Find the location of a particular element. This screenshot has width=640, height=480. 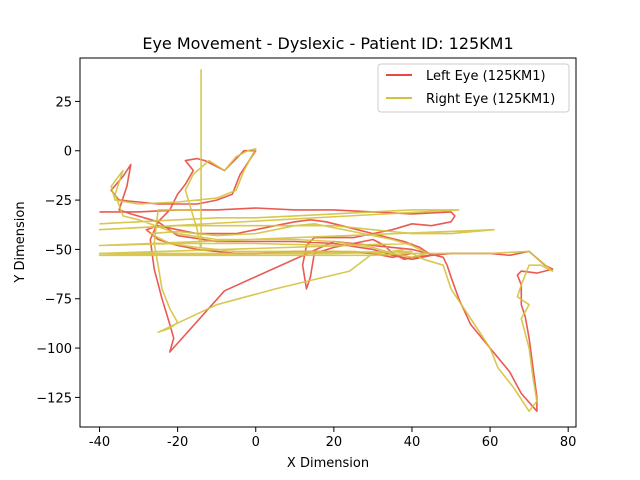

x-tick-label: 0 is located at coordinates (256, 442).